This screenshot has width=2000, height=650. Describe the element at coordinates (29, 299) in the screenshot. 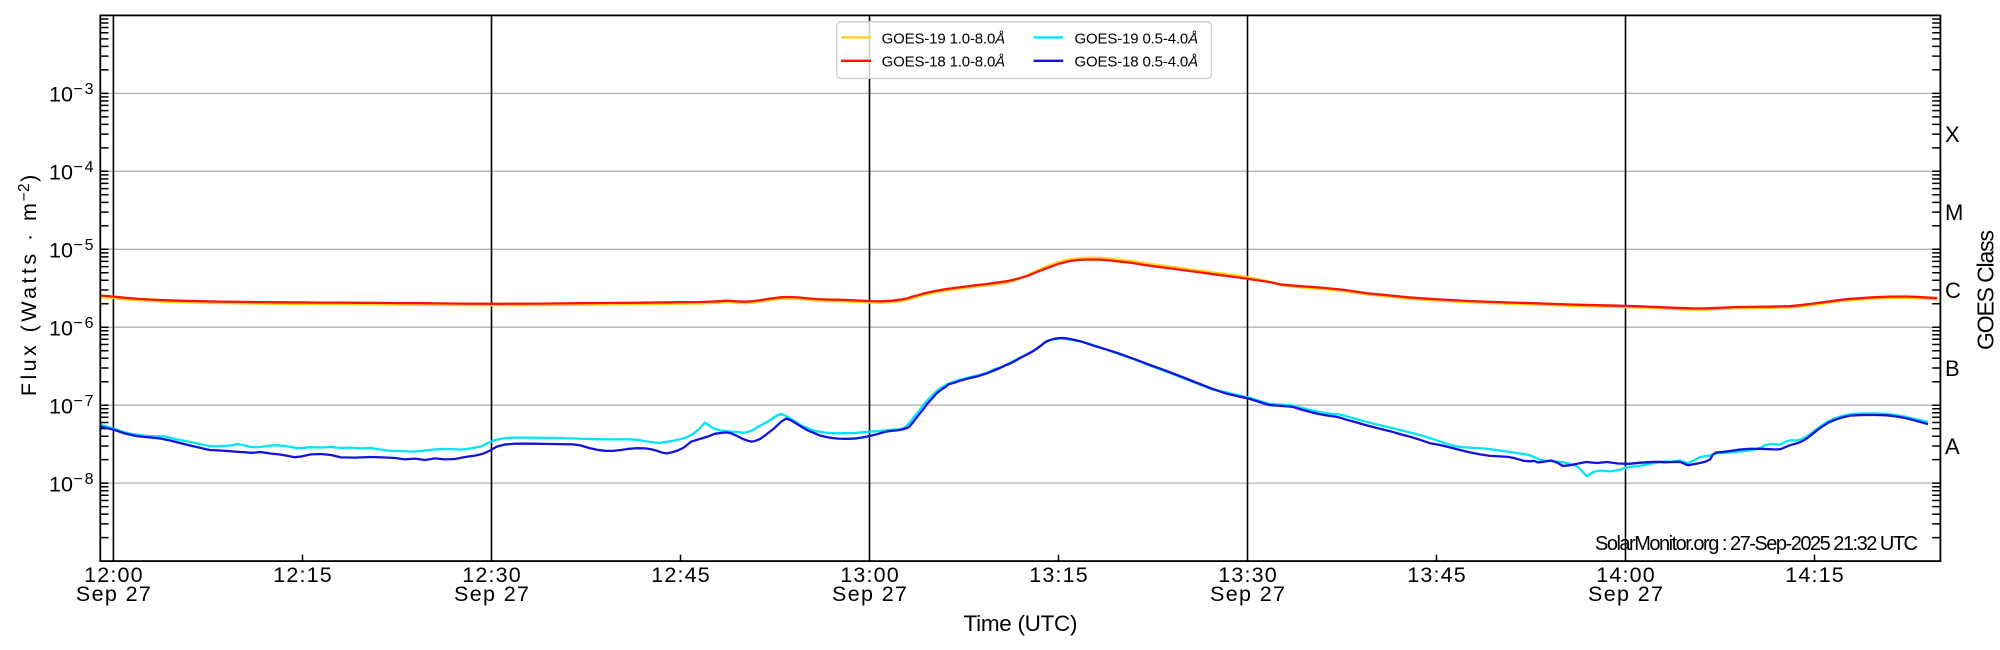

I see `svg-text: Flux (Watts · m` at that location.